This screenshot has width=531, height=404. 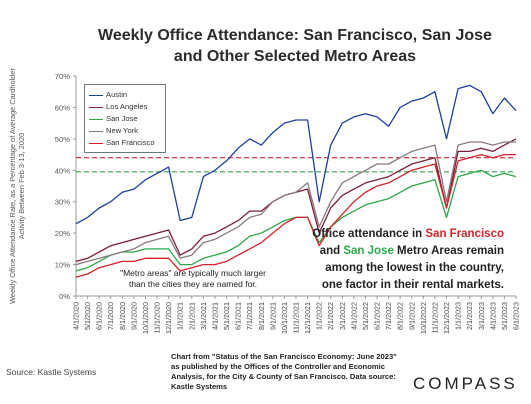 What do you see at coordinates (51, 372) in the screenshot?
I see `source-left: Source: Kastle Systems` at bounding box center [51, 372].